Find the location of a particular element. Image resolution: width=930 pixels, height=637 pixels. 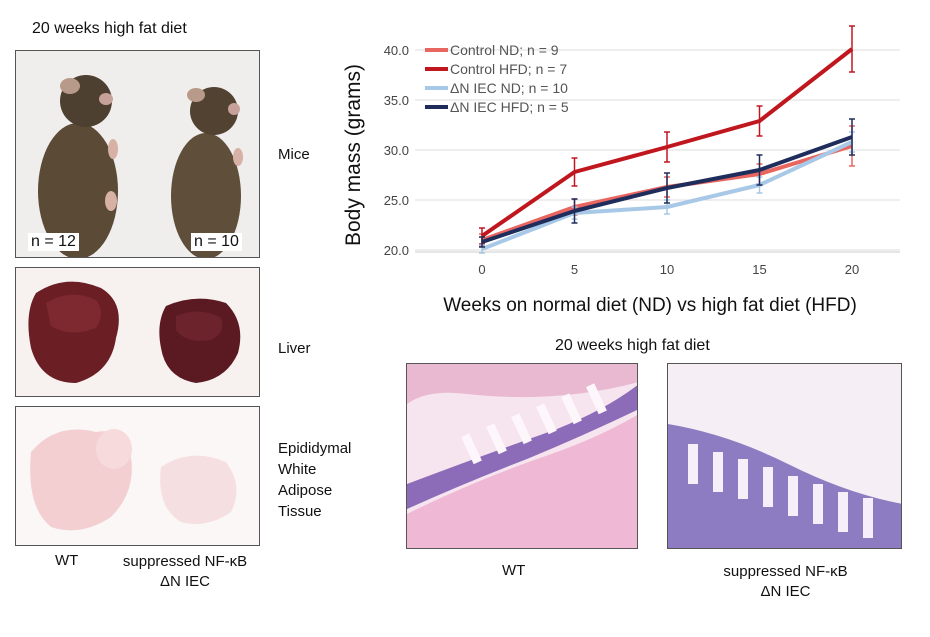

liver-photo is located at coordinates (137, 332).